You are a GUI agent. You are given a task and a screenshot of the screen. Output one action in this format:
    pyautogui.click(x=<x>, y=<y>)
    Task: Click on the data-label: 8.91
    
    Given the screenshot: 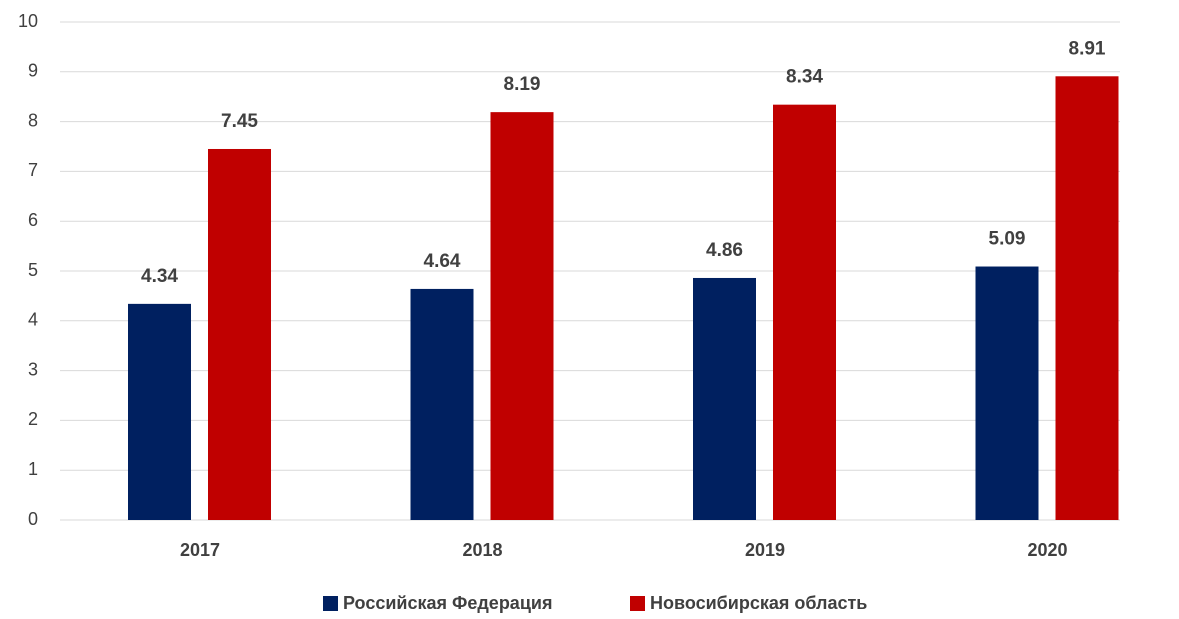 What is the action you would take?
    pyautogui.click(x=1087, y=48)
    